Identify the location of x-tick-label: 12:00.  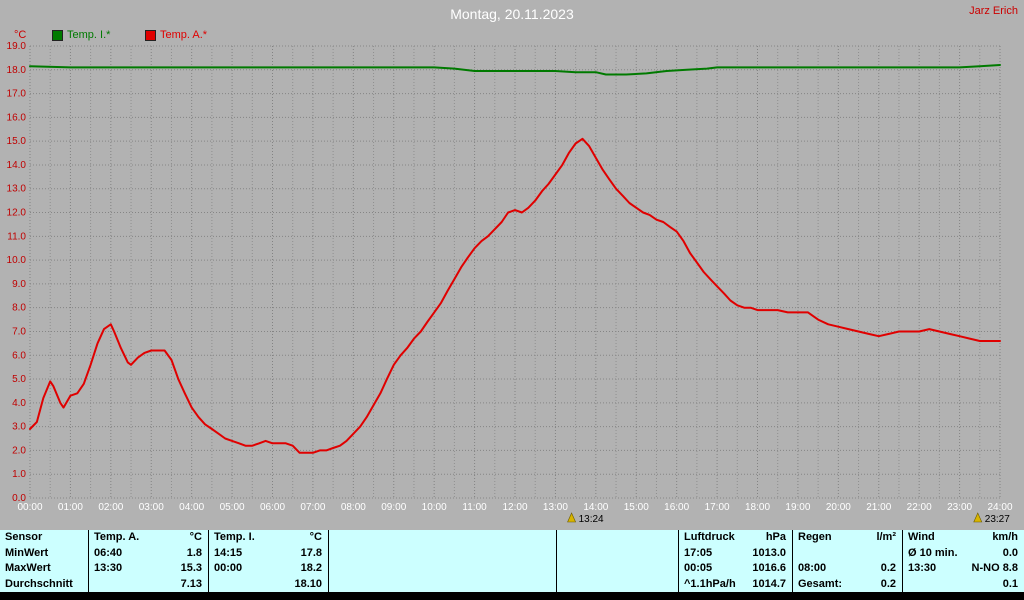
(514, 507).